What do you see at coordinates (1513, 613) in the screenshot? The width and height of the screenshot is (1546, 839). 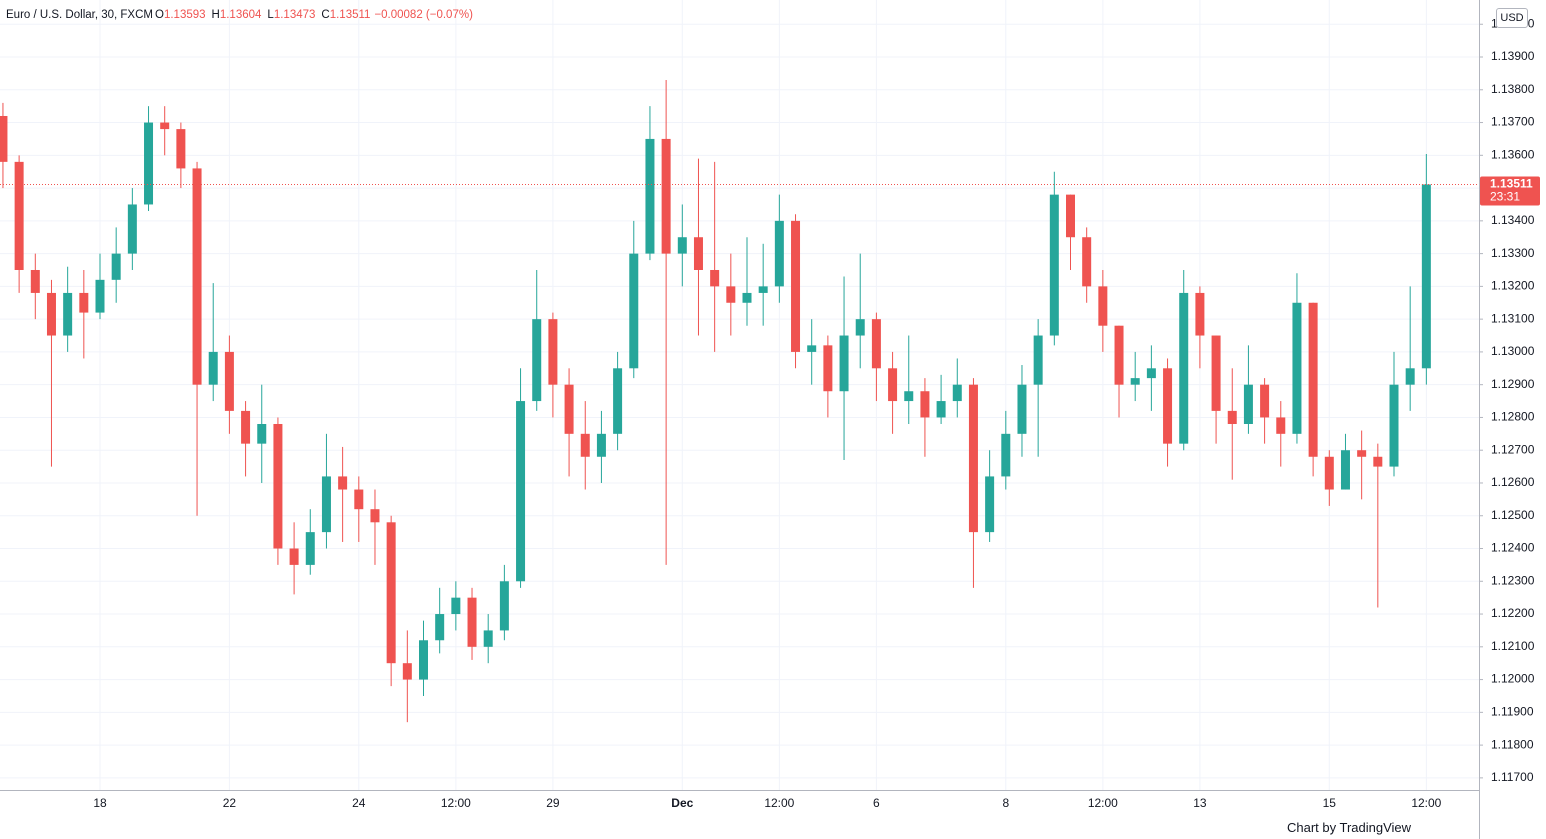 I see `y-tick-label: 1.12200` at bounding box center [1513, 613].